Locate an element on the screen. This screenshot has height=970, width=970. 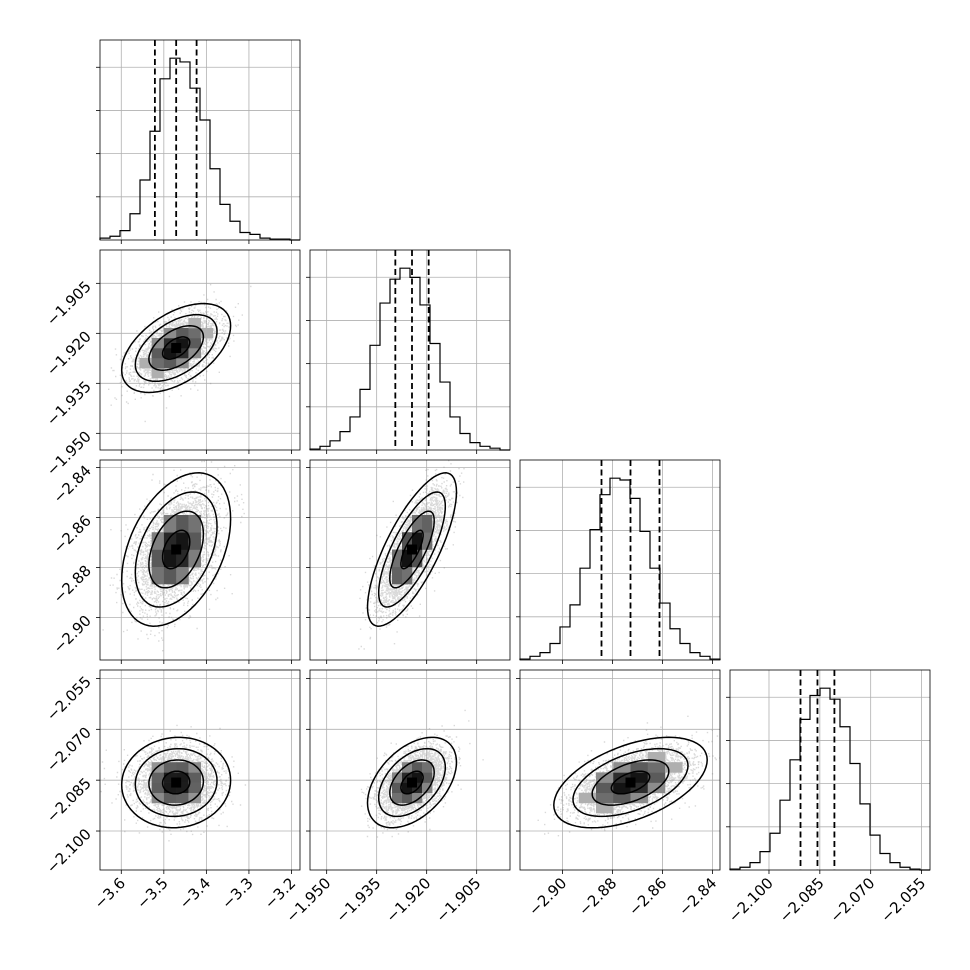
ytick-label-2-0: −2.90 is located at coordinates (72, 634).